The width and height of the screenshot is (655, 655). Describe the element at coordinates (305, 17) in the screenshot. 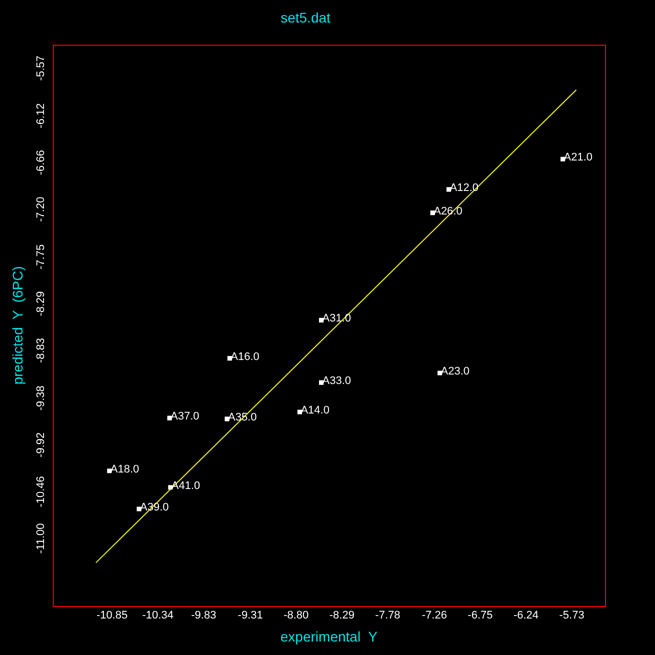

I see `chart-title: set5.dat` at that location.